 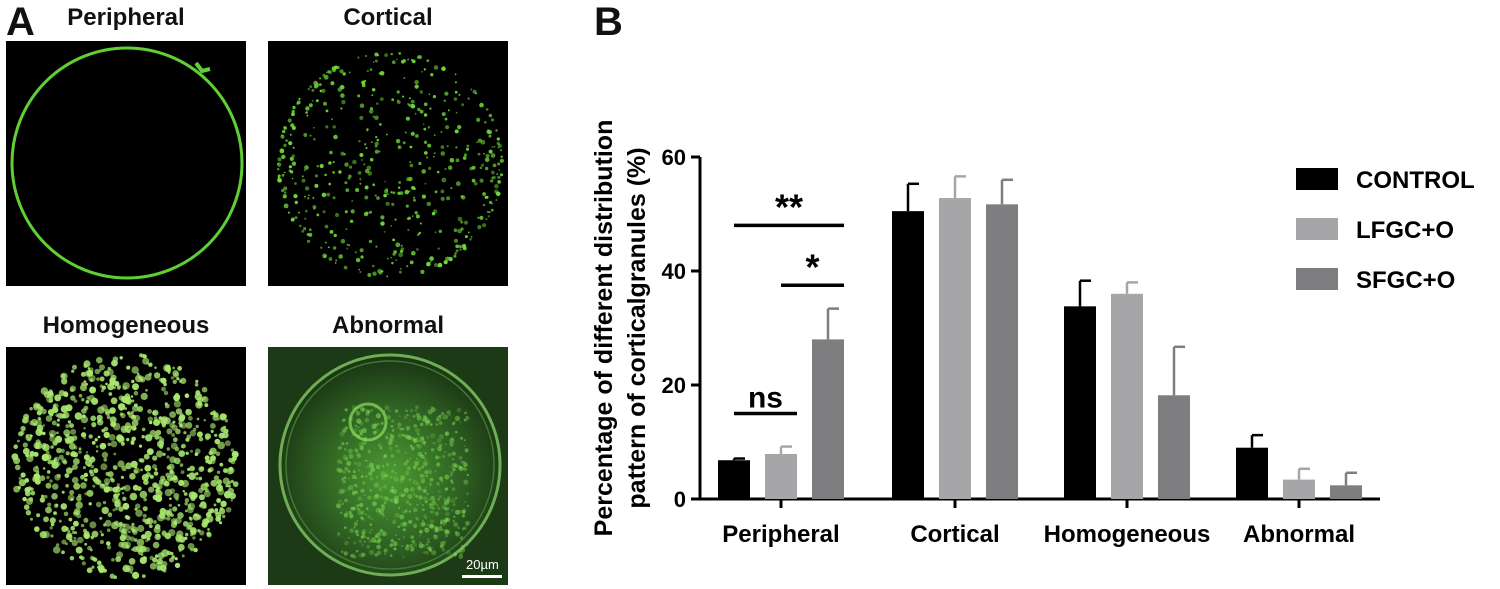 I want to click on significance-label: *, so click(x=812, y=266).